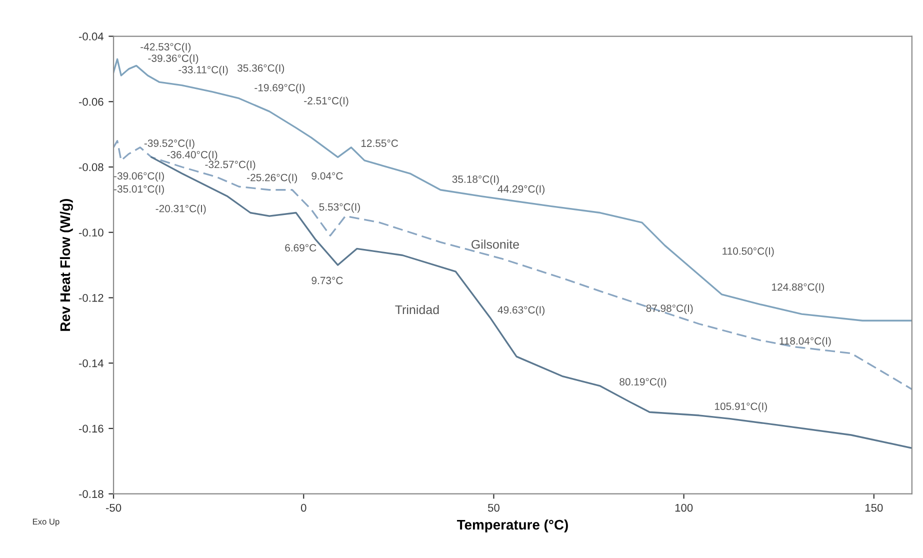 This screenshot has width=923, height=558. I want to click on annotation: -39.36°C(I), so click(173, 59).